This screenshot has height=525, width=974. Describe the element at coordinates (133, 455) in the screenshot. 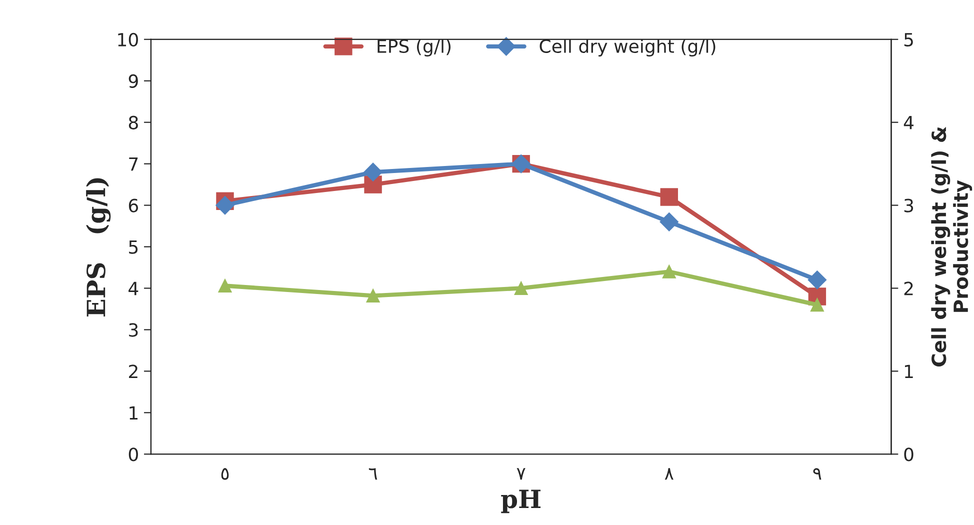

I see `y-tick-label: 0` at that location.